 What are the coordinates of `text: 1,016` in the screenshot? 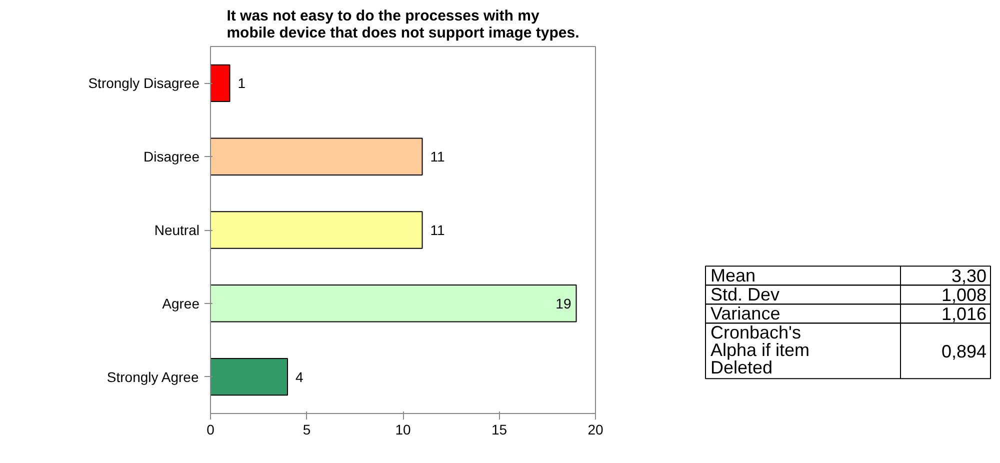 It's located at (964, 314).